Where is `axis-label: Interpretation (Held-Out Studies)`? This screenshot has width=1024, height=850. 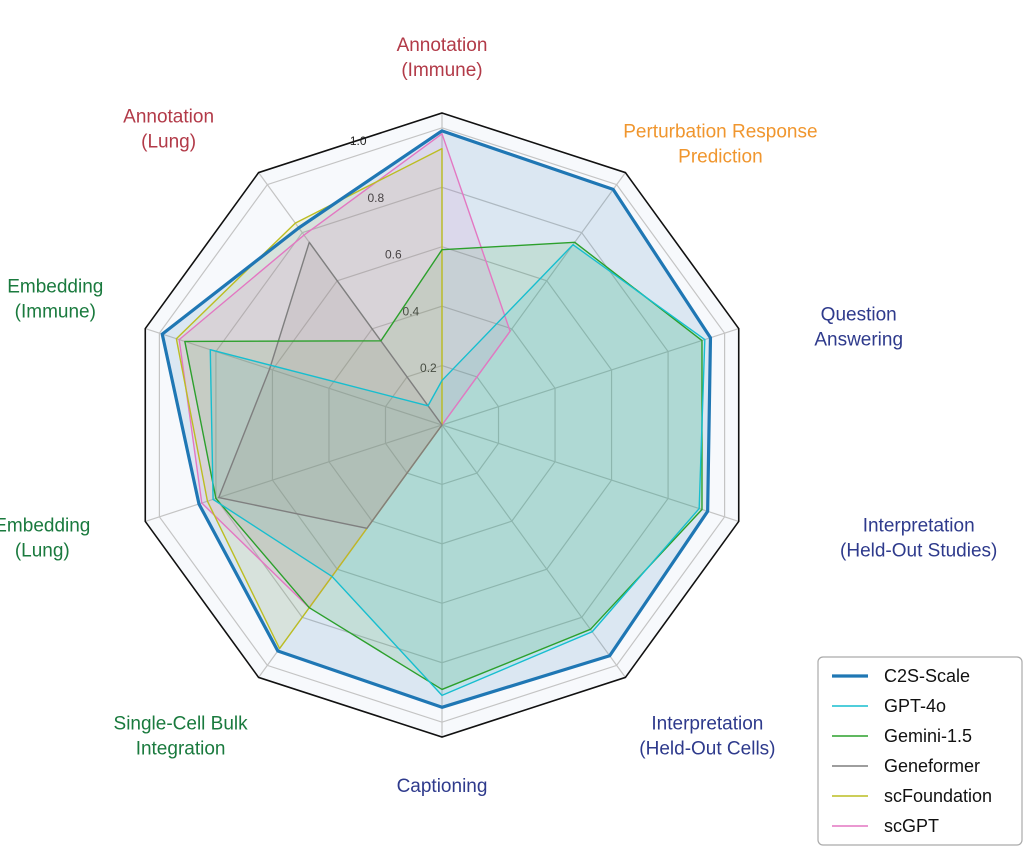
axis-label: Interpretation (Held-Out Studies) is located at coordinates (918, 538).